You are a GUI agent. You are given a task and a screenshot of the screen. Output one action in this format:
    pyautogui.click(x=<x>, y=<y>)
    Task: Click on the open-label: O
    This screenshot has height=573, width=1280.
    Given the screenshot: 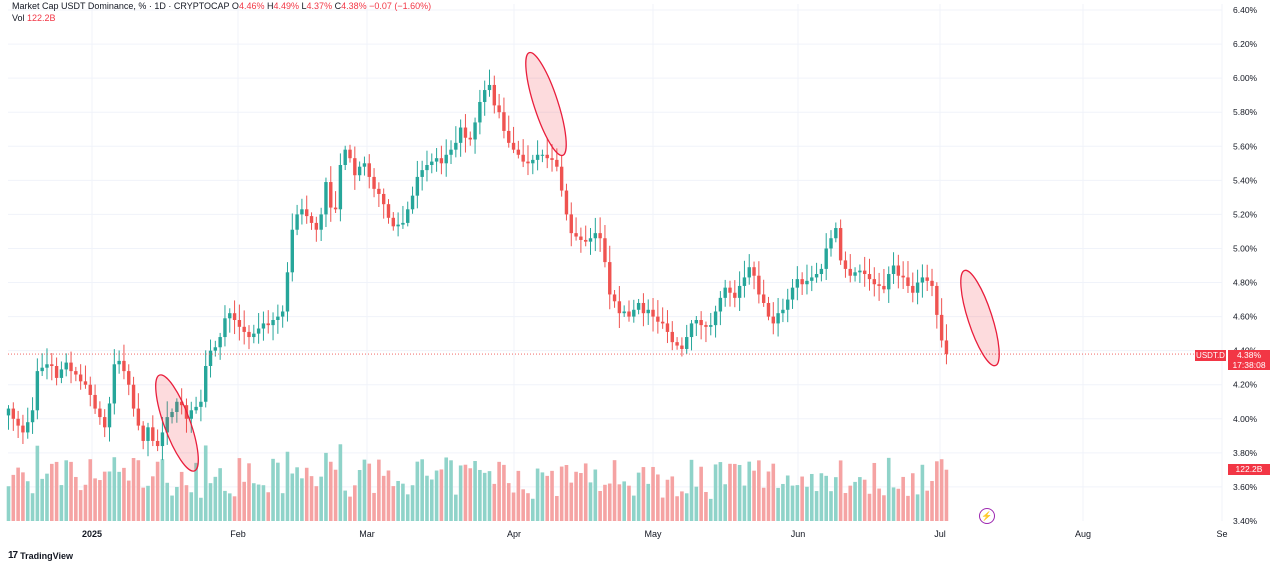 What is the action you would take?
    pyautogui.click(x=235, y=6)
    